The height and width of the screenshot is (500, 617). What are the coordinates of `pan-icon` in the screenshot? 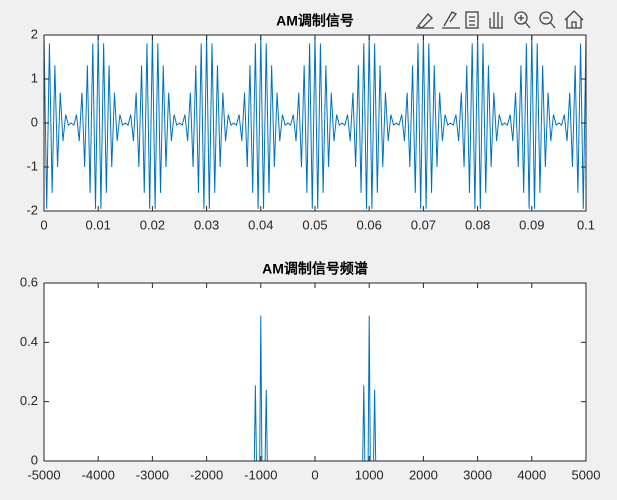 It's located at (496, 20).